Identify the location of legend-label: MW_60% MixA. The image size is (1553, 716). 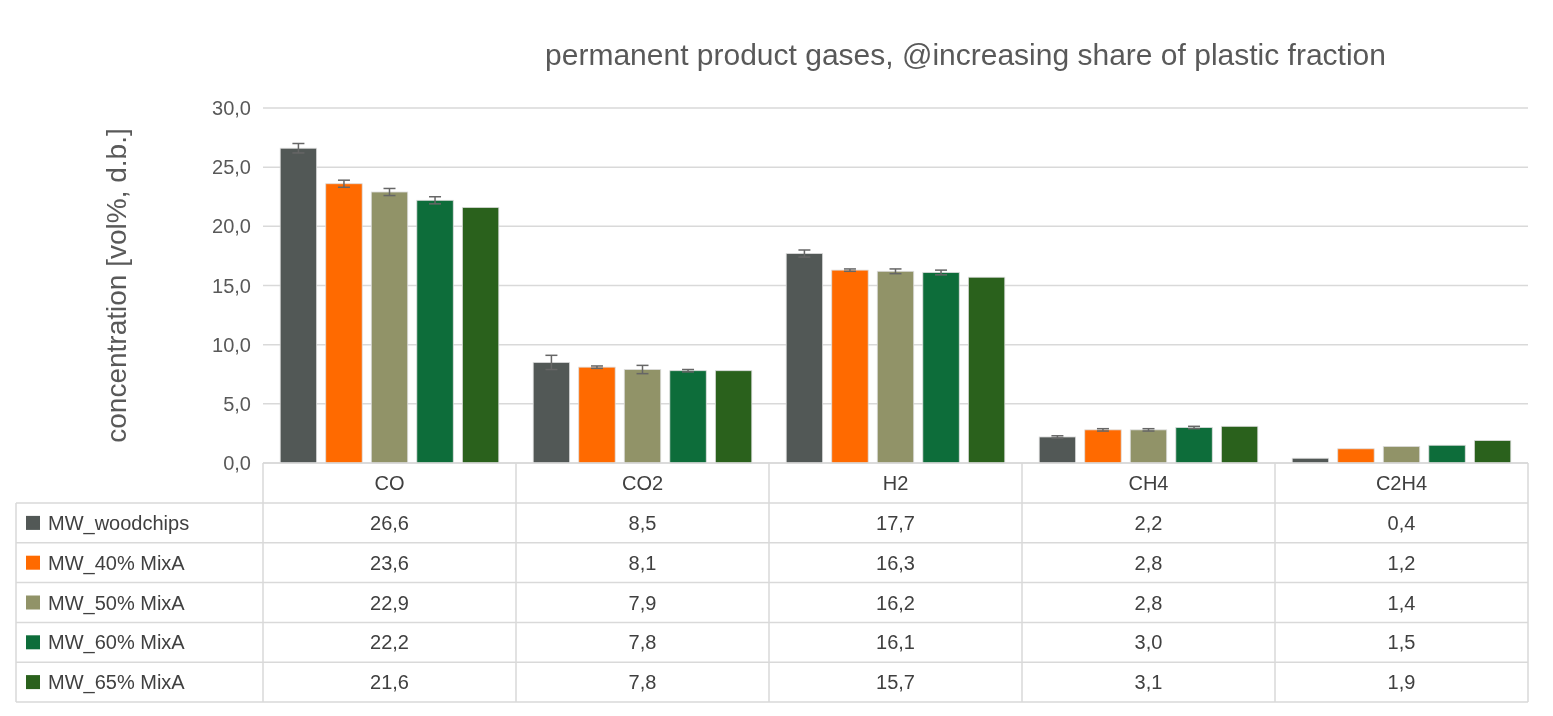
(117, 643).